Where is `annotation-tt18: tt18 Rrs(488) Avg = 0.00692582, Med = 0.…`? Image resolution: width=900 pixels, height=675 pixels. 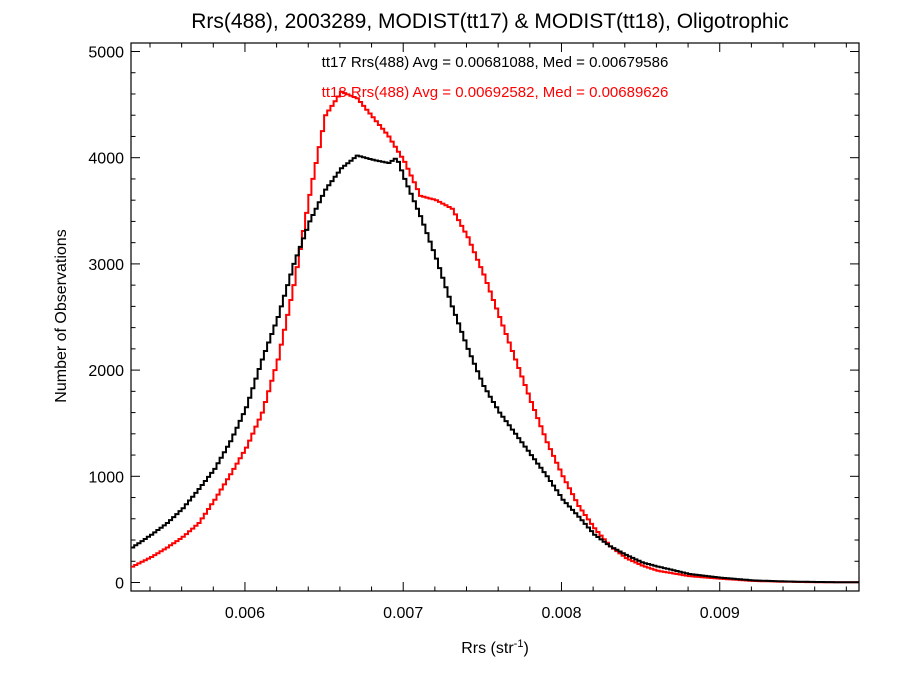
annotation-tt18: tt18 Rrs(488) Avg = 0.00692582, Med = 0.… is located at coordinates (495, 92).